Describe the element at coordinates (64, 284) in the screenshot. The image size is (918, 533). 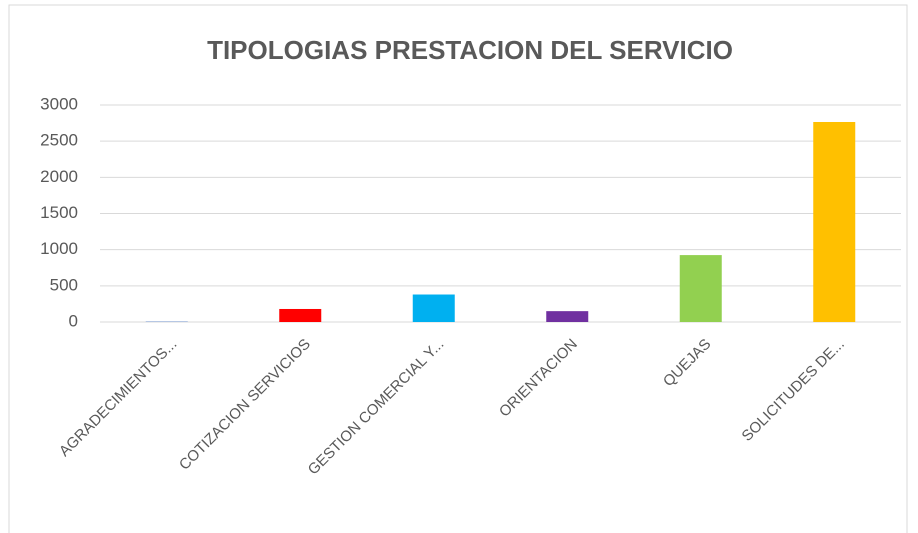
I see `y-tick-label: 500` at that location.